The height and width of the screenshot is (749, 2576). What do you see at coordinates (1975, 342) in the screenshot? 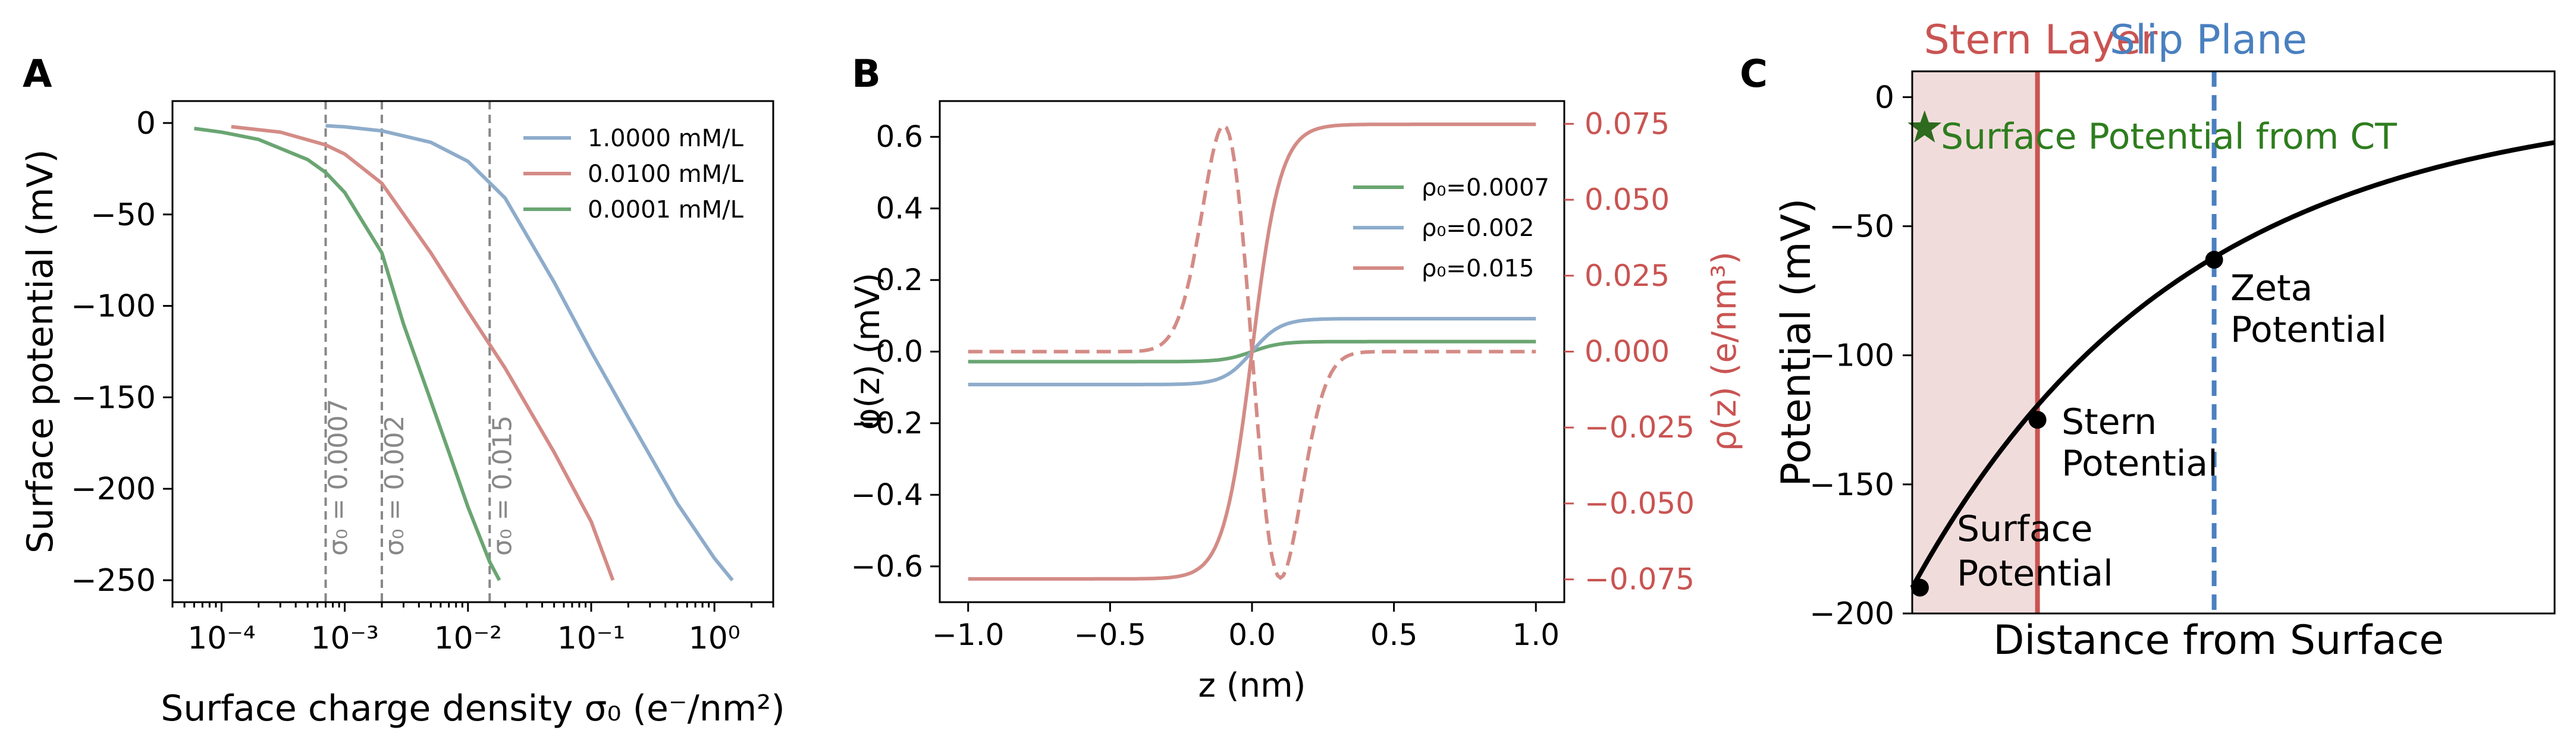
I see `stern-layer-region` at bounding box center [1975, 342].